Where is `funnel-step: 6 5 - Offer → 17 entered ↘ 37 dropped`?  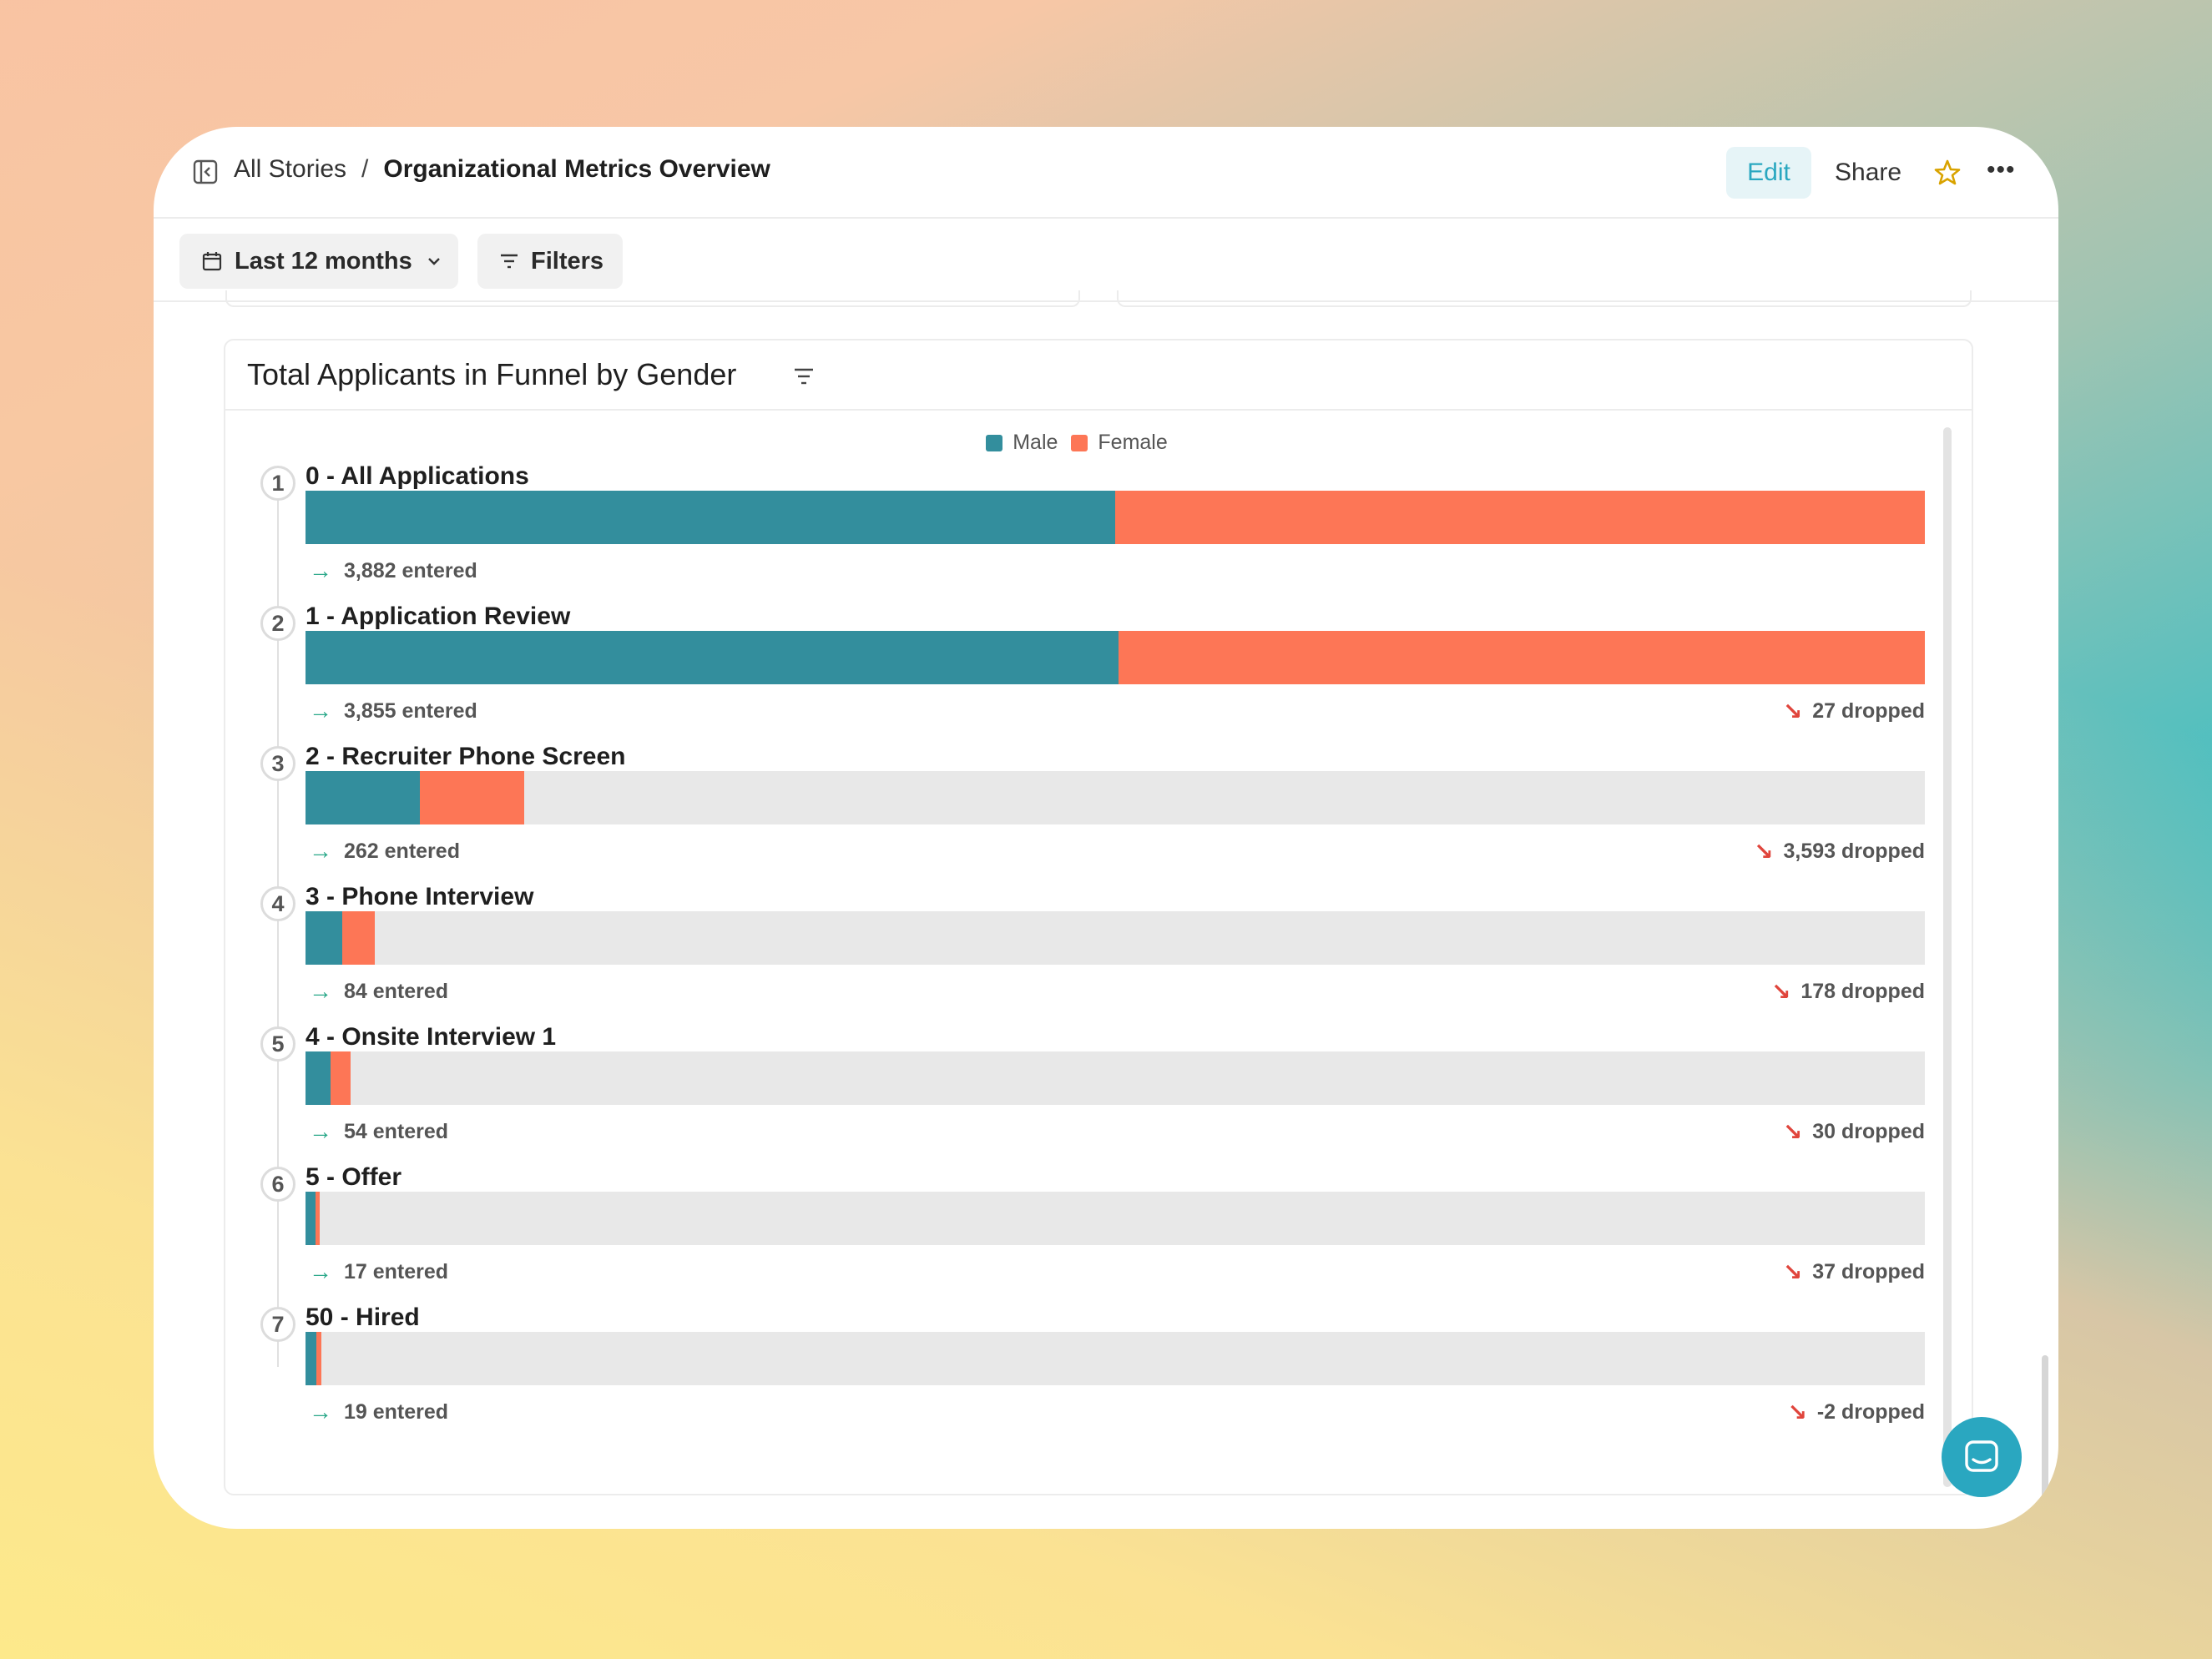
funnel-step: 6 5 - Offer → 17 entered ↘ 37 dropped is located at coordinates (1085, 1234).